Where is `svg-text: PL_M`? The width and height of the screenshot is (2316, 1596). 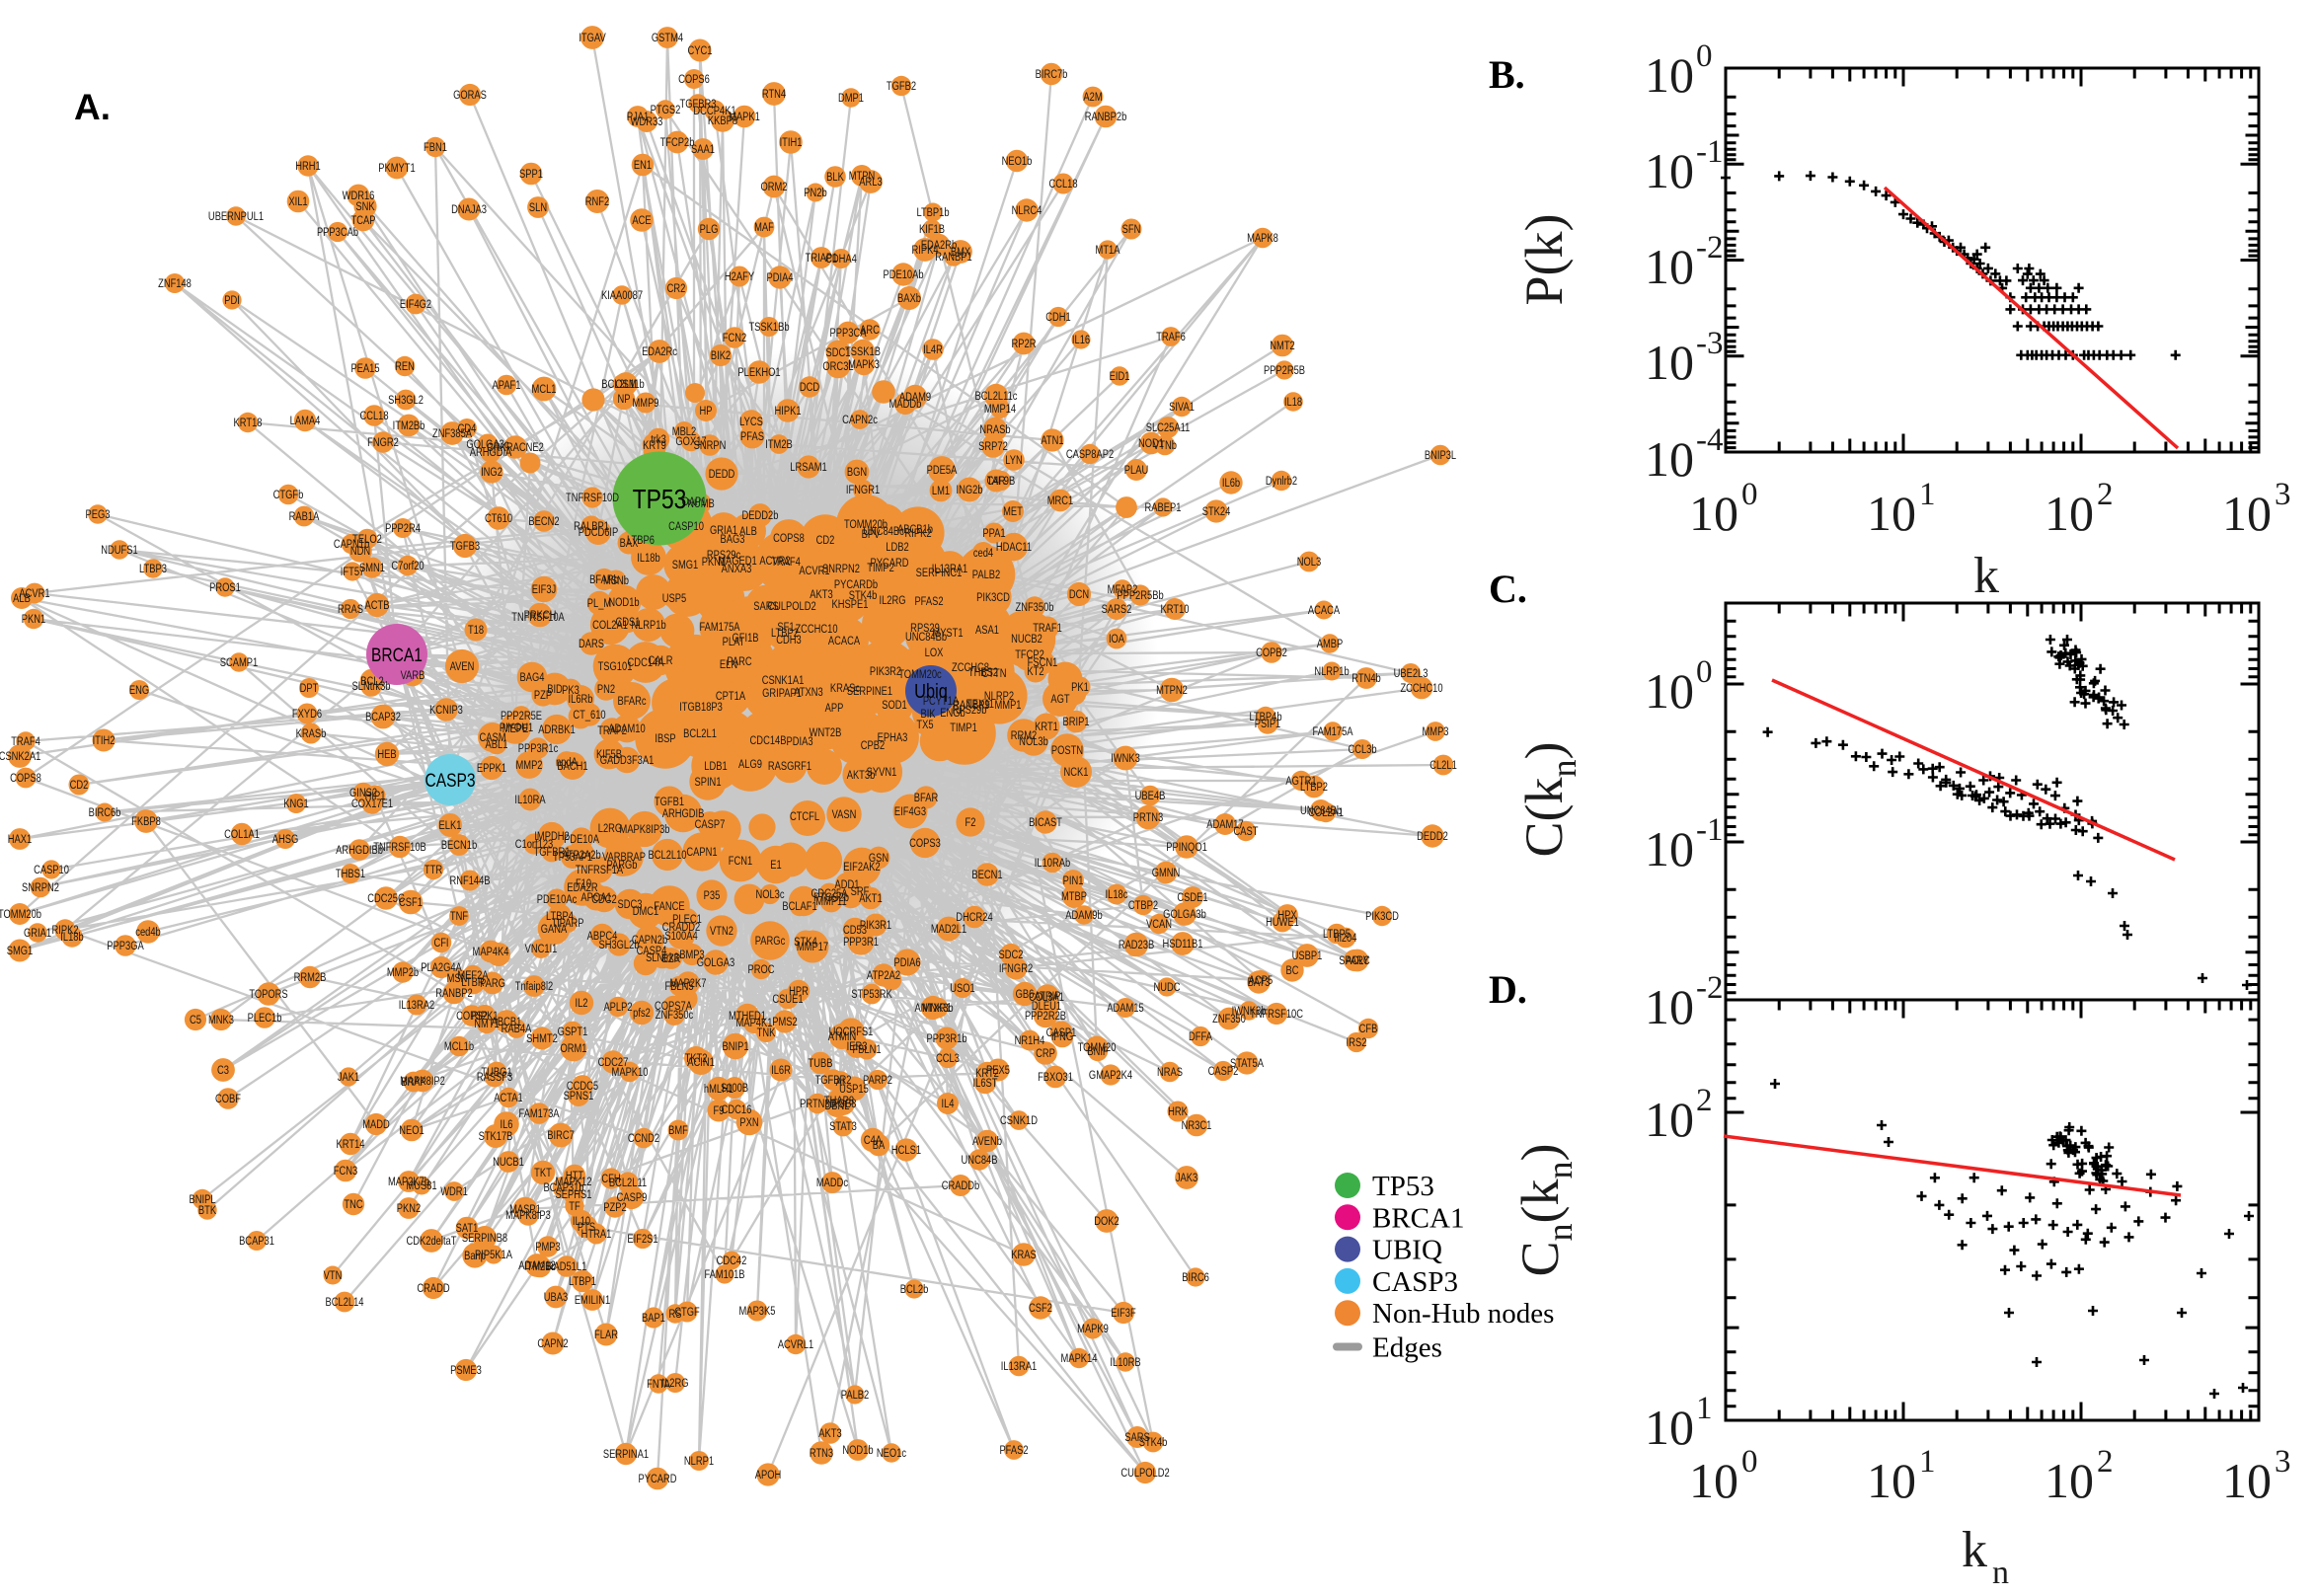 svg-text: PL_M is located at coordinates (599, 603).